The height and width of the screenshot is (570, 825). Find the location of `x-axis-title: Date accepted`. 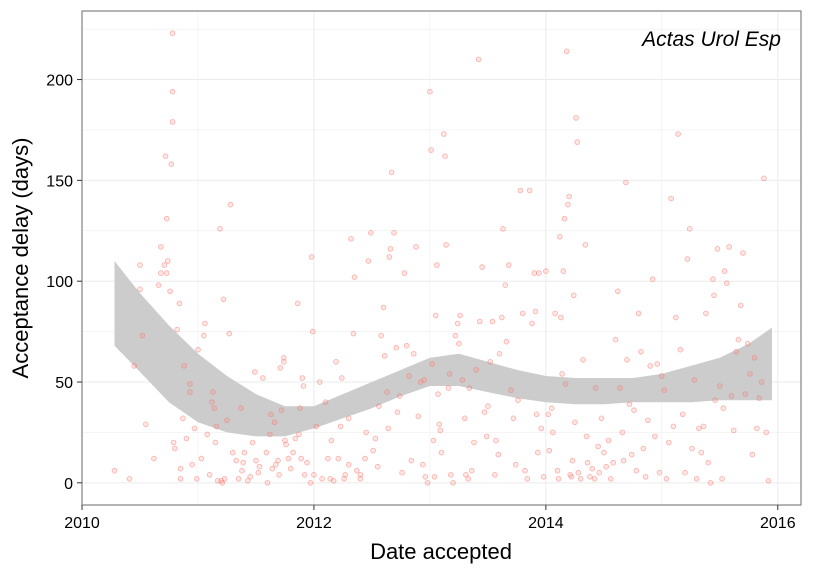

x-axis-title: Date accepted is located at coordinates (441, 551).